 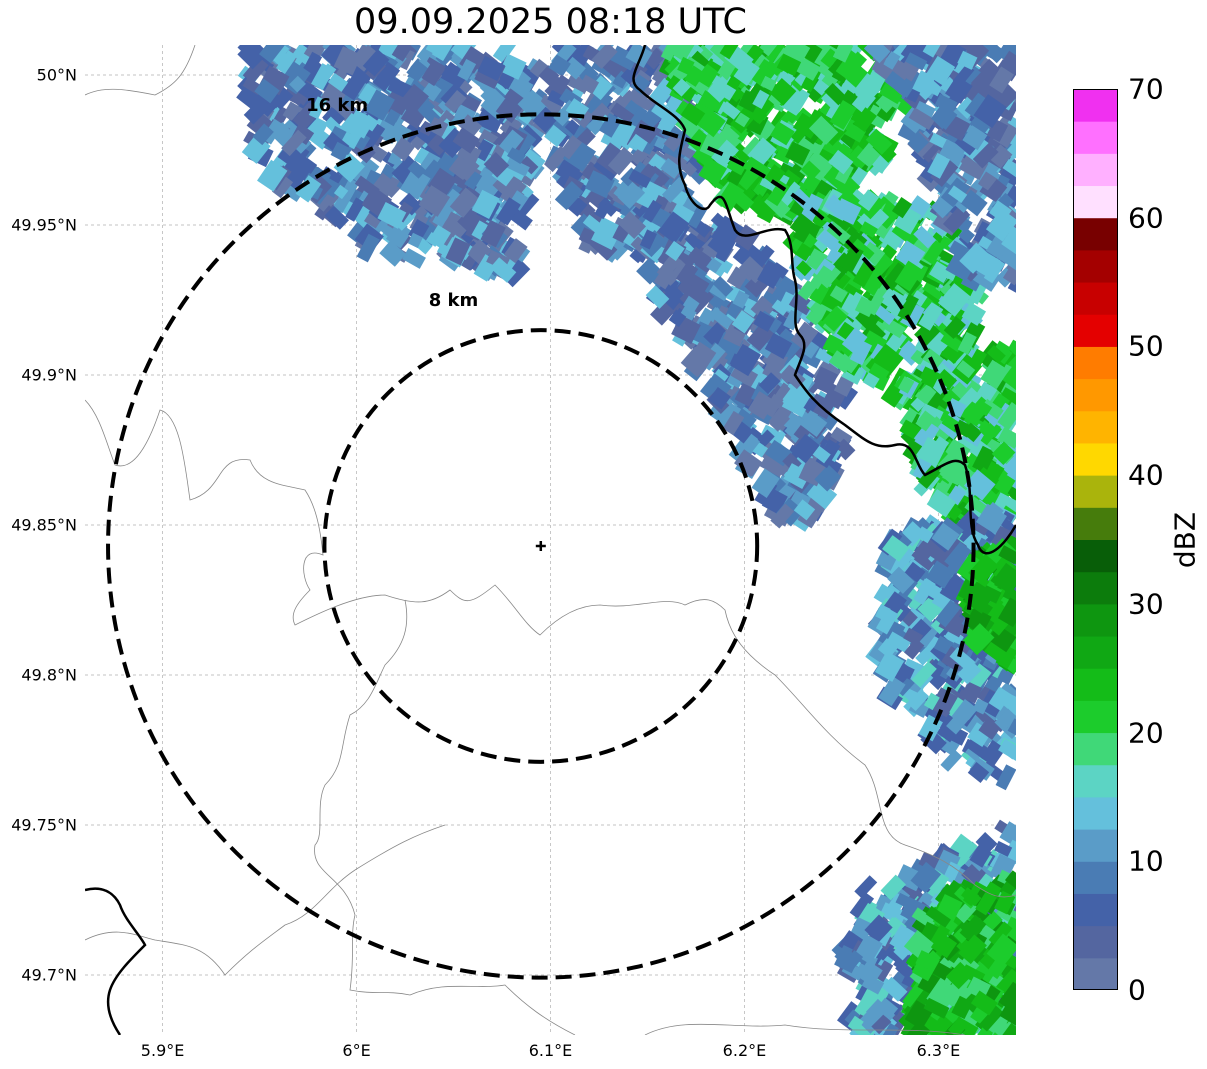 I want to click on colorbar-tick-label: 30, so click(x=1146, y=604).